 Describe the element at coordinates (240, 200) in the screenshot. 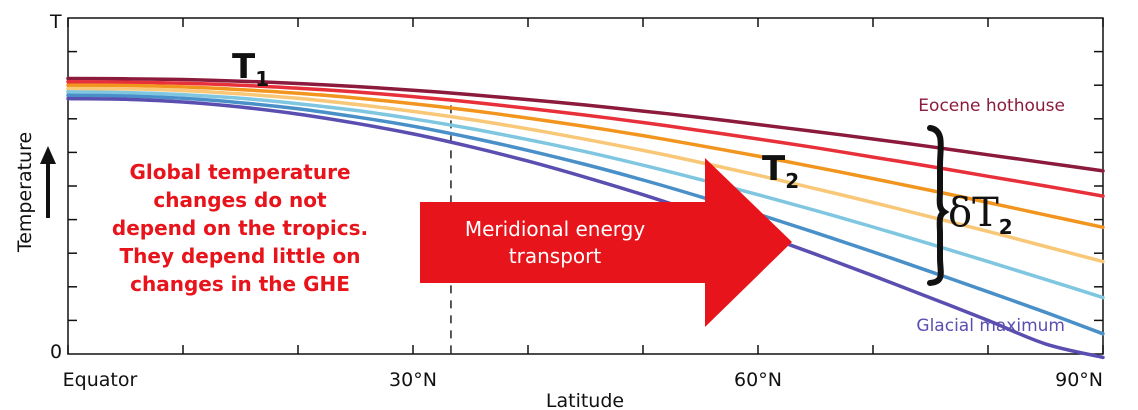

I see `note-line-2: changes do not` at that location.